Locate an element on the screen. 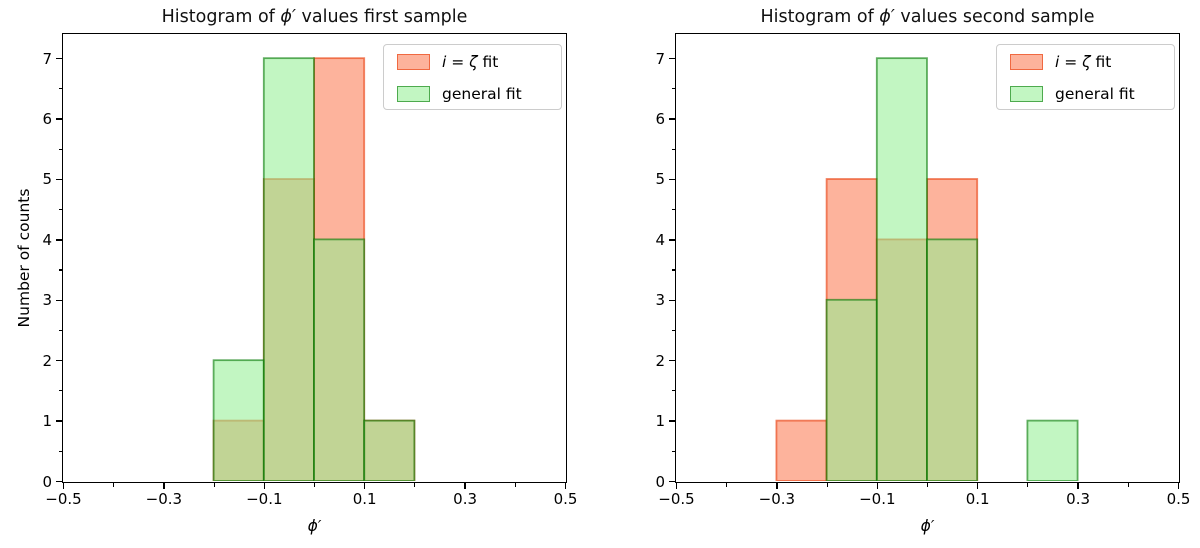 This screenshot has height=548, width=1200. plot-title-suffix: values second sample is located at coordinates (994, 17).